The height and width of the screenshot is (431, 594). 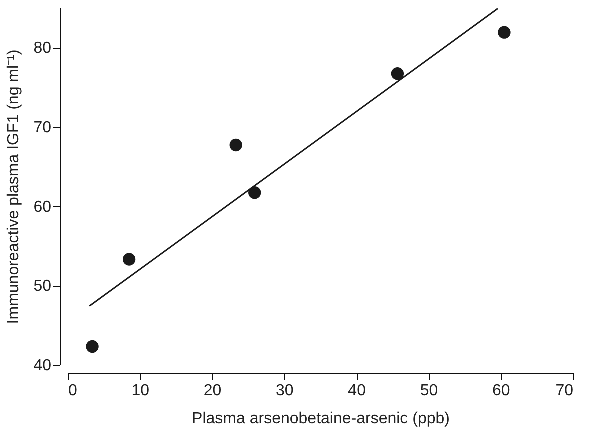 What do you see at coordinates (357, 391) in the screenshot?
I see `x-tick-label: 40` at bounding box center [357, 391].